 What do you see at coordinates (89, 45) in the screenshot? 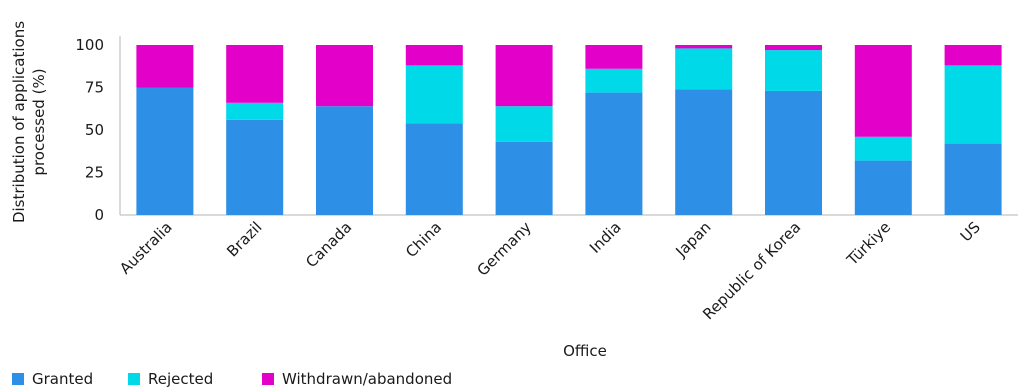
I see `y-tick-label: 100` at bounding box center [89, 45].